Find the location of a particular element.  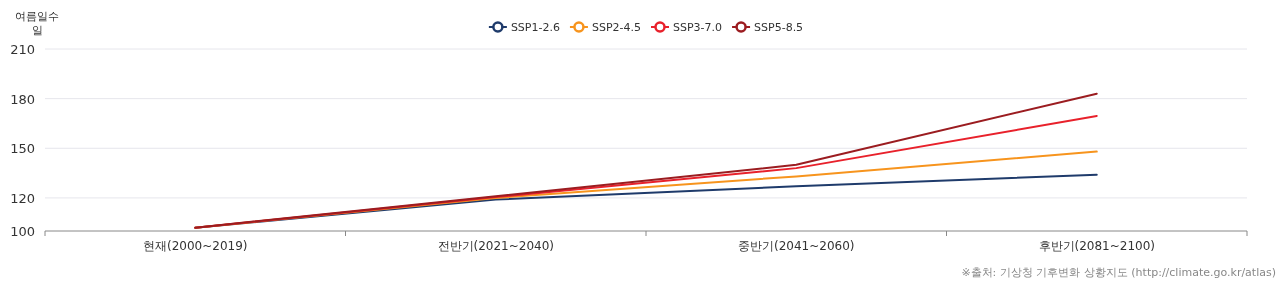

x-tick-label: 후반기(2081~2100) is located at coordinates (1096, 246).